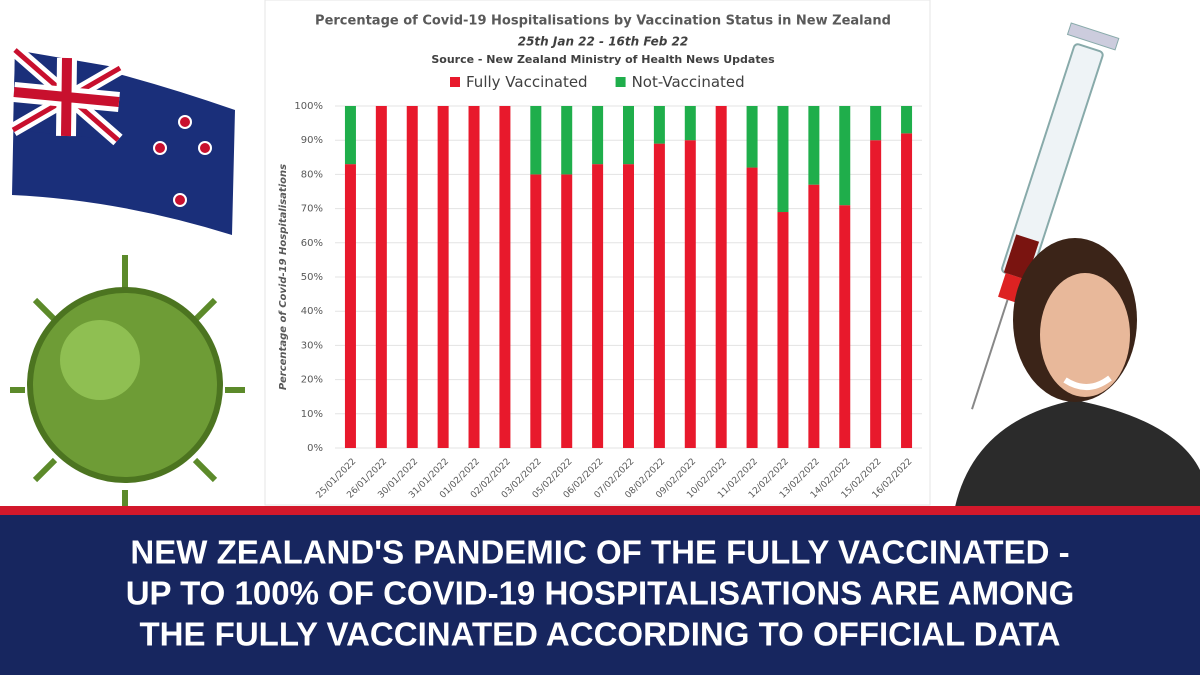 This screenshot has width=1200, height=679. Describe the element at coordinates (315, 448) in the screenshot. I see `y-tick-label: 0%` at that location.